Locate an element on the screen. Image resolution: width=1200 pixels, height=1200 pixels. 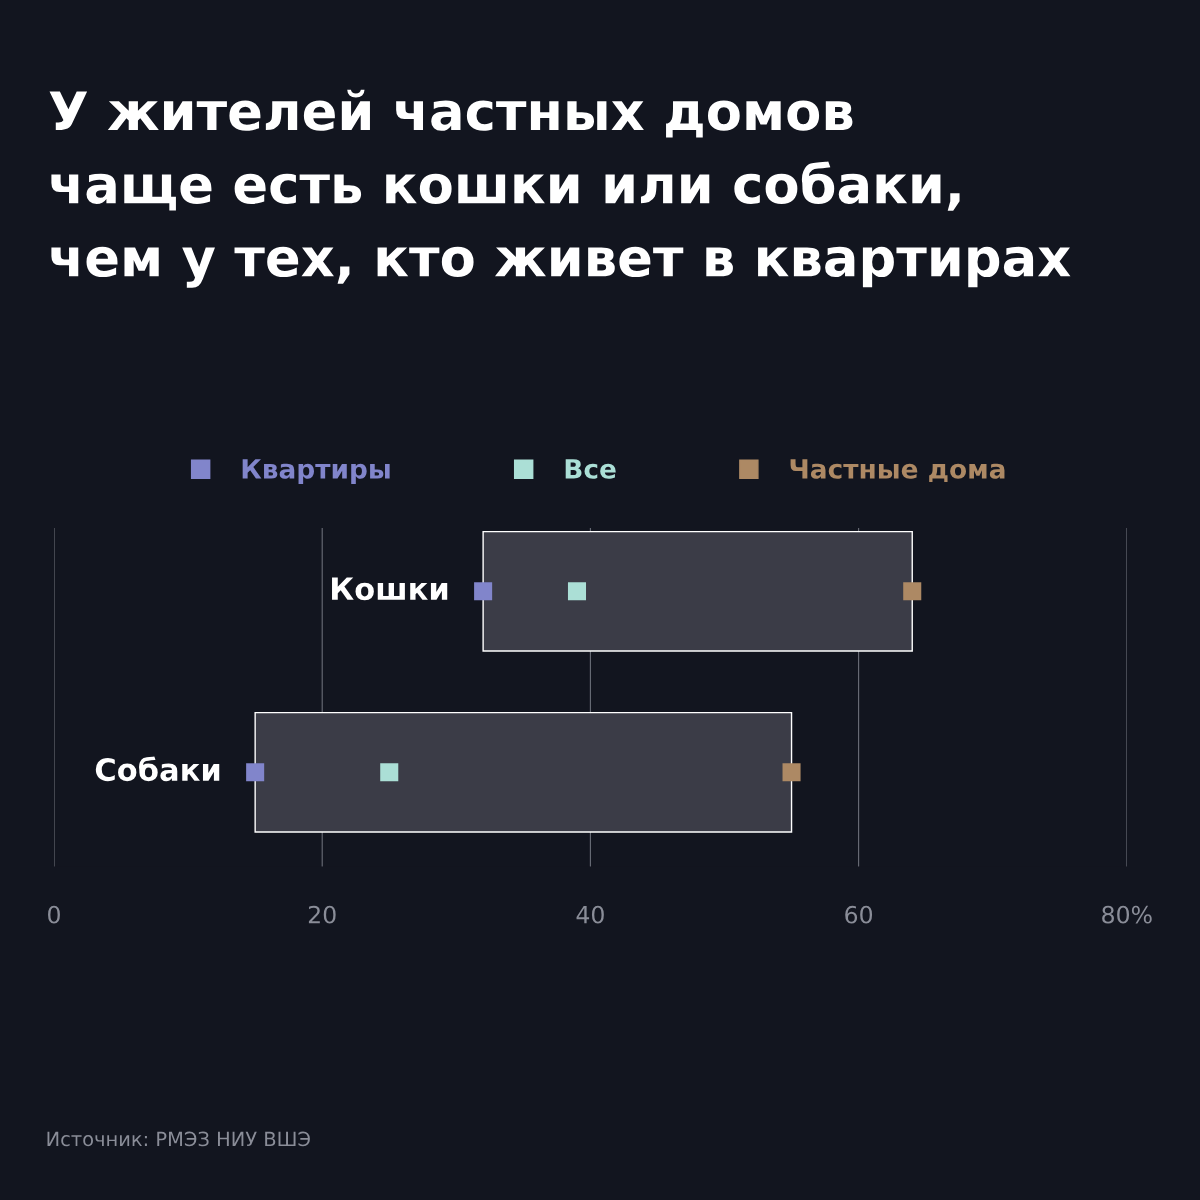
x-tick-label: 20 is located at coordinates (322, 914).